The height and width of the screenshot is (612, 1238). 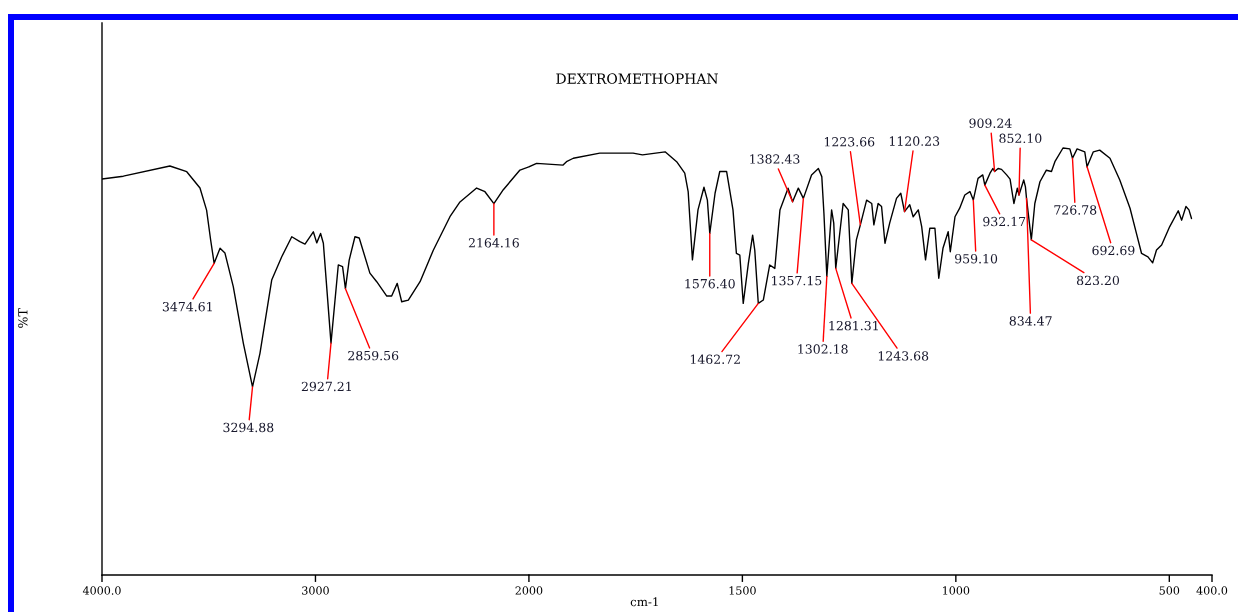 What do you see at coordinates (637, 78) in the screenshot?
I see `chart-title: DEXTROMETHOPHAN` at bounding box center [637, 78].